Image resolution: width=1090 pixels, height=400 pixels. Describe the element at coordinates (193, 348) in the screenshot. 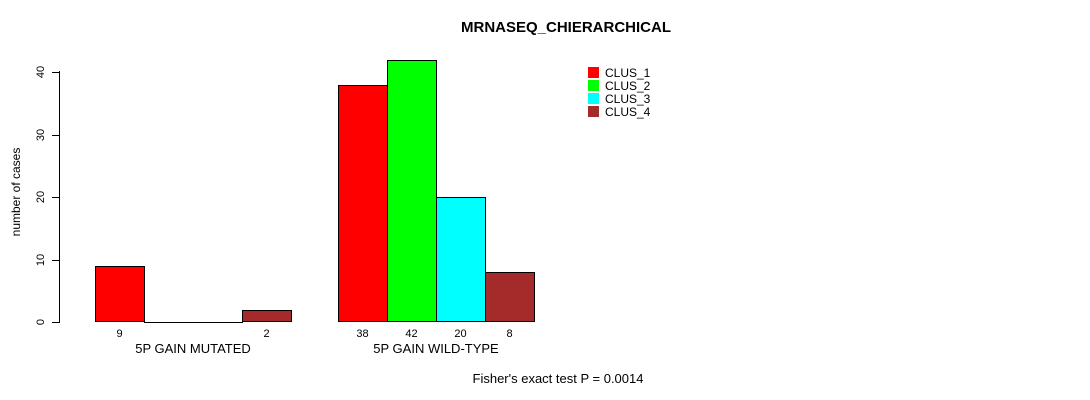

I see `group-label: 5P GAIN MUTATED` at that location.